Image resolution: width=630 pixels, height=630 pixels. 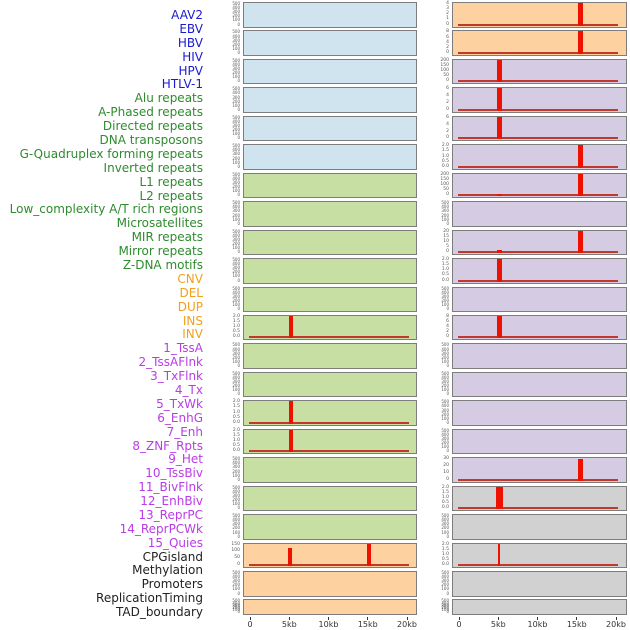 I want to click on y-tick-label: 30, so click(x=446, y=459).